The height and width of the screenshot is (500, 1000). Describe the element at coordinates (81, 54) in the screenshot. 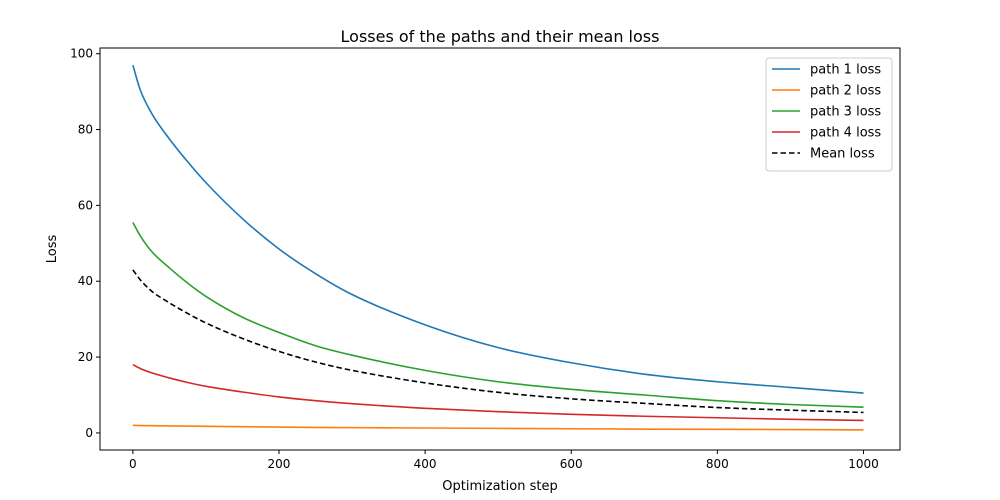

I see `y-tick-label: 100` at that location.